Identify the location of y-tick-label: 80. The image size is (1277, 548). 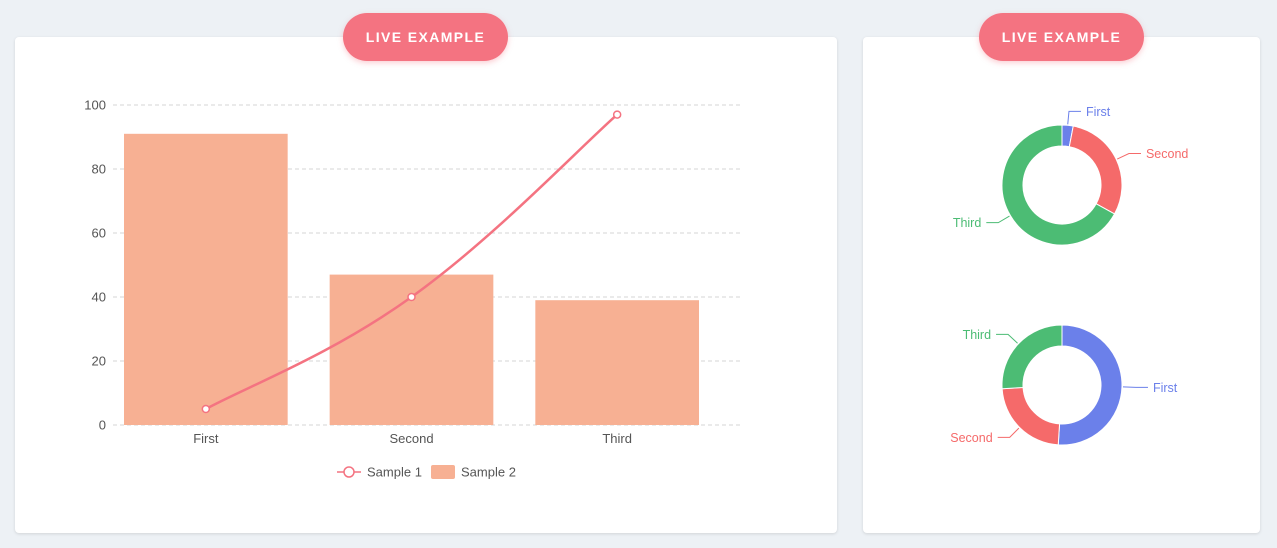
(99, 169).